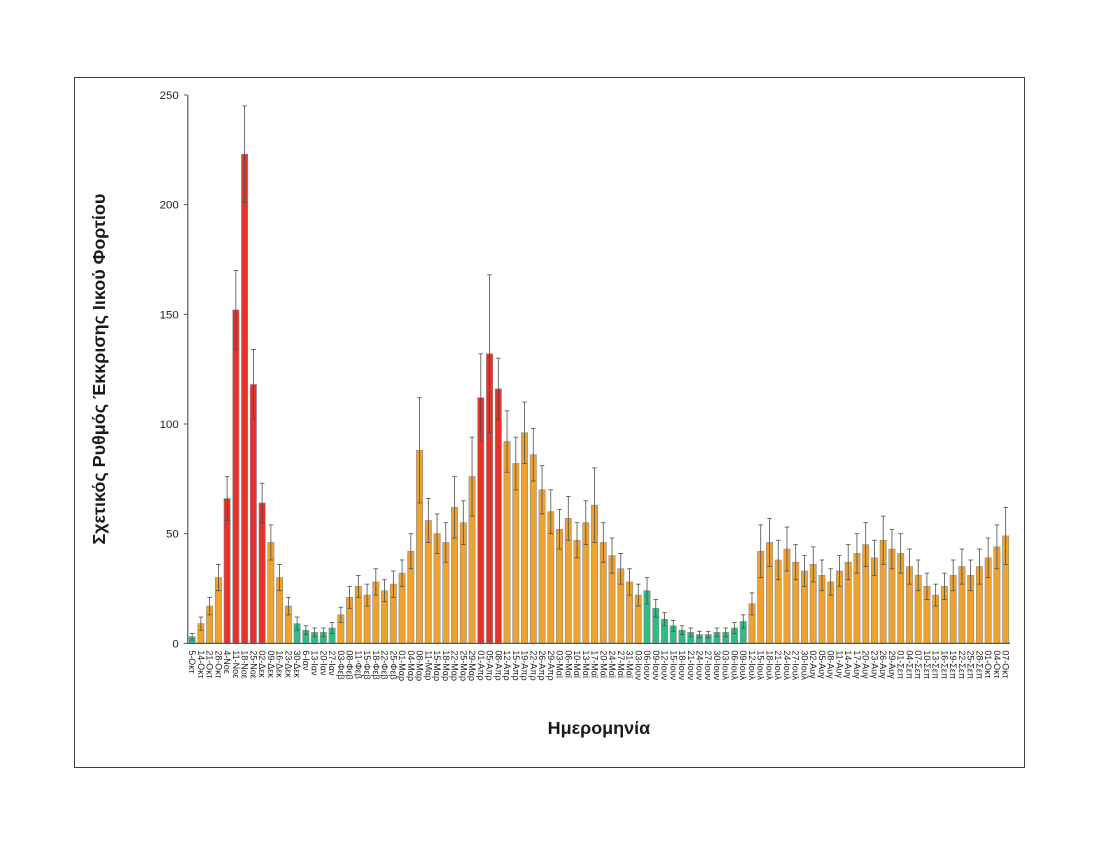 This screenshot has width=1100, height=850. I want to click on x-tick-label: 30-Ιουν, so click(717, 665).